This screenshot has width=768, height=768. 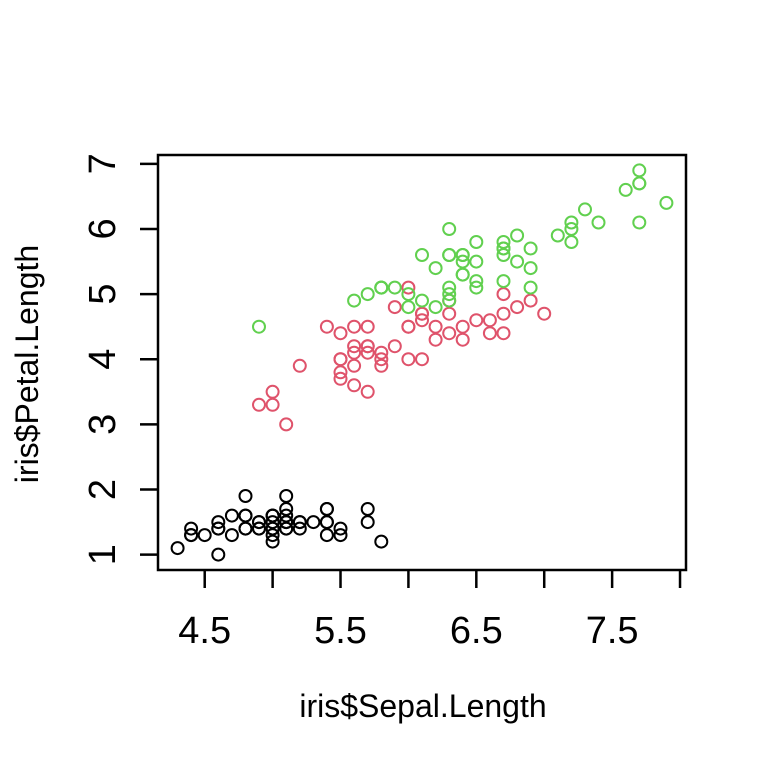 What do you see at coordinates (103, 163) in the screenshot?
I see `y-tick-label: 7` at bounding box center [103, 163].